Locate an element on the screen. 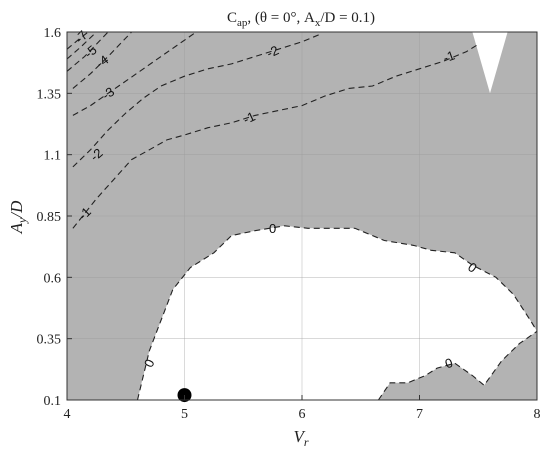 The width and height of the screenshot is (550, 452). y-tick-label: 0.6 is located at coordinates (53, 278).